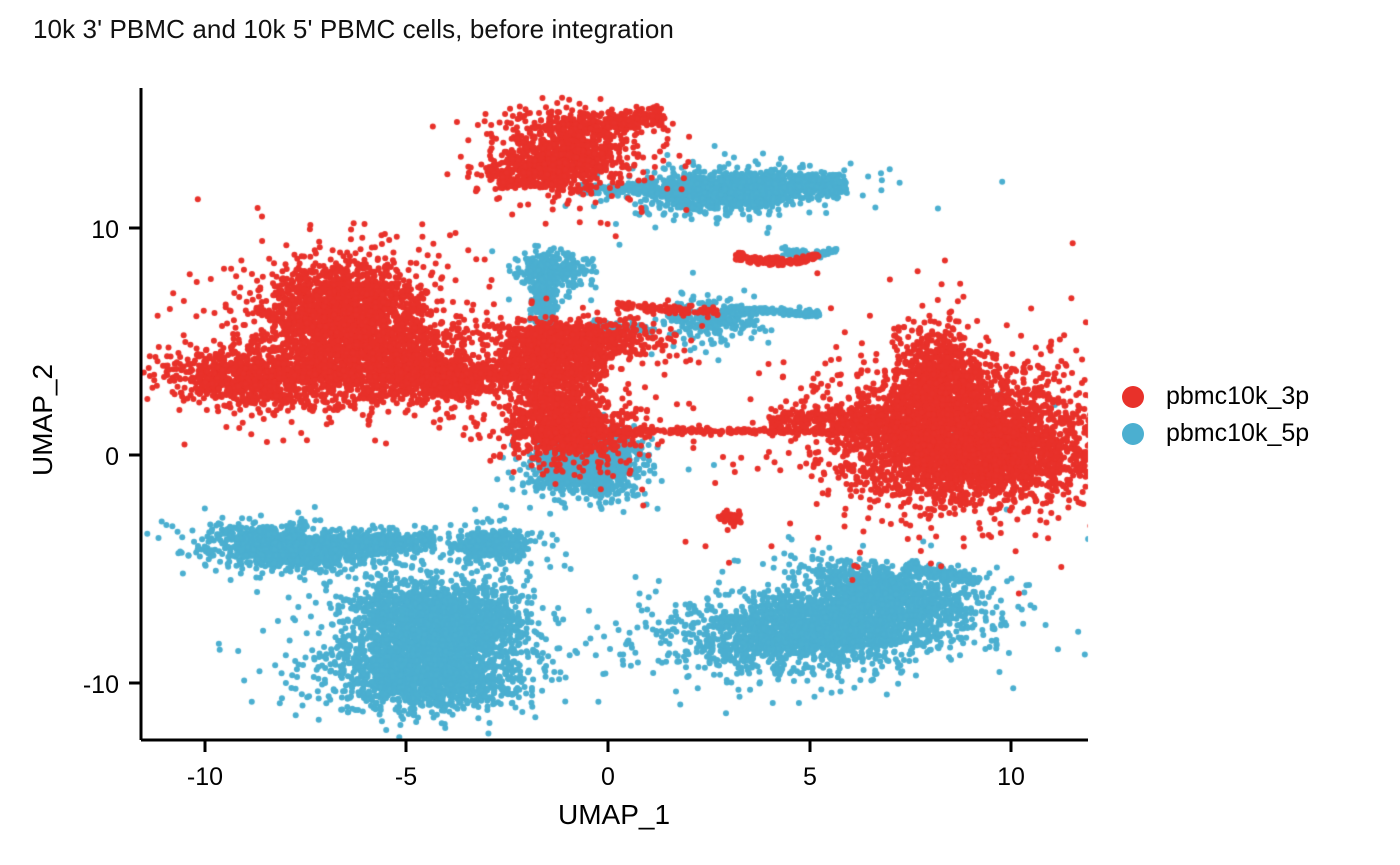 This screenshot has width=1400, height=865. What do you see at coordinates (406, 777) in the screenshot?
I see `x-tick-label: -5` at bounding box center [406, 777].